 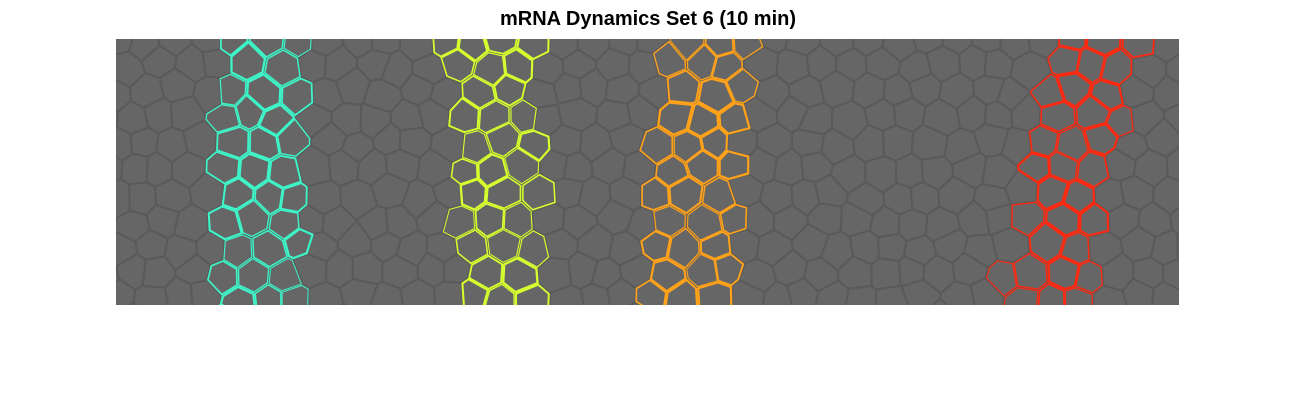 I want to click on figure-title: mRNA Dynamics Set 6 (10 min), so click(x=647, y=19).